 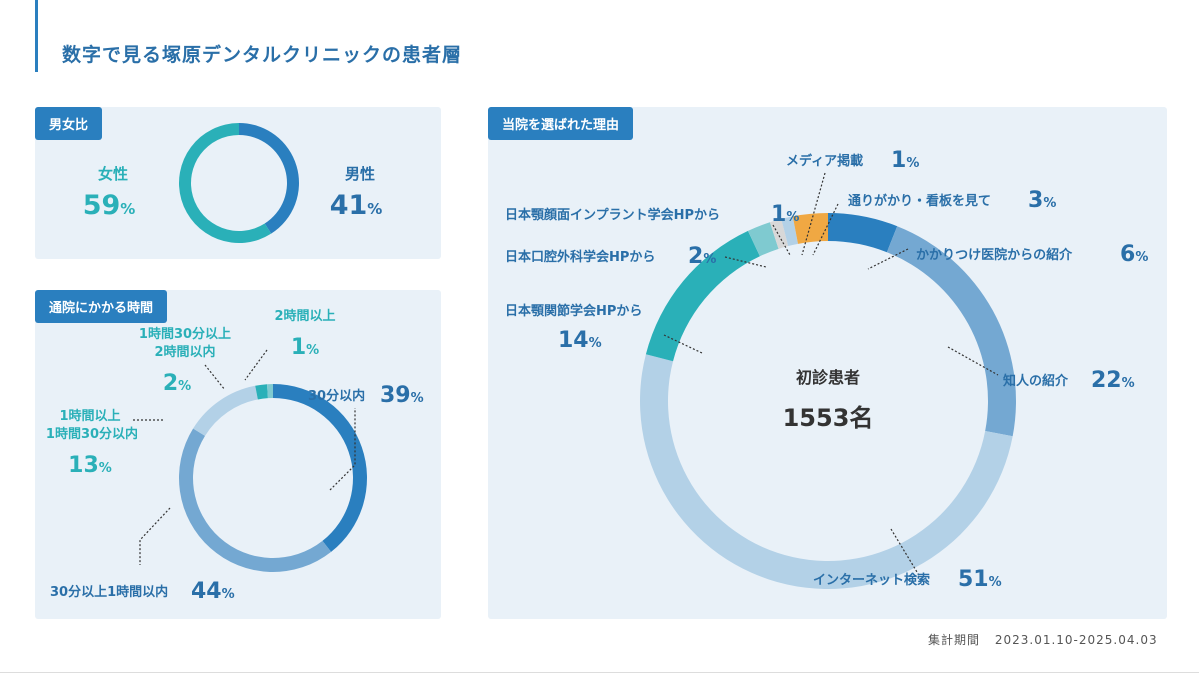 I want to click on donut-slice-h1, so click(x=255, y=500).